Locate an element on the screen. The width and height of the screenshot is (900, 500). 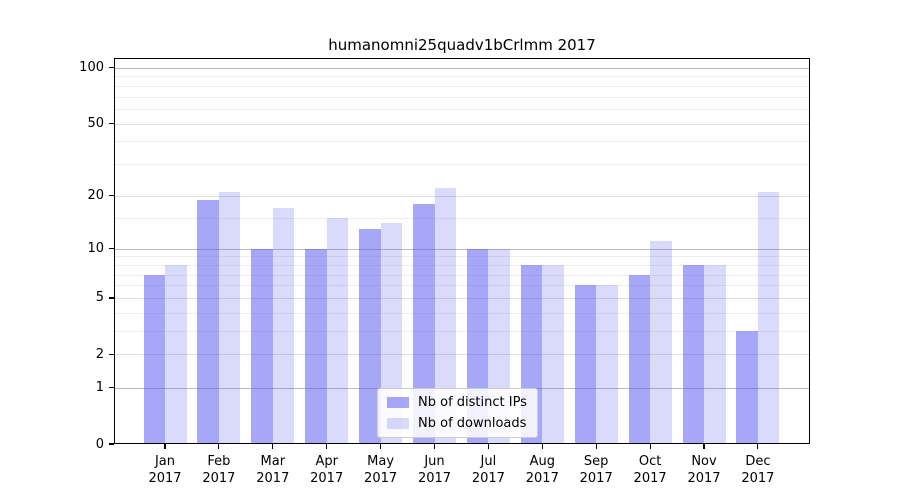
bar-ips-dec is located at coordinates (747, 387).